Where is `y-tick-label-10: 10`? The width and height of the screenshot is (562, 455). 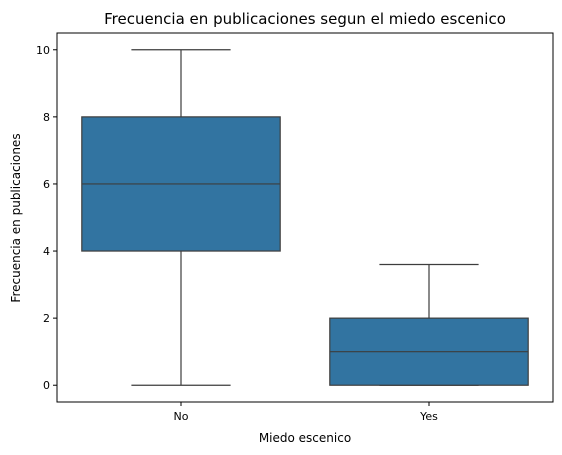
y-tick-label-10: 10 is located at coordinates (43, 50).